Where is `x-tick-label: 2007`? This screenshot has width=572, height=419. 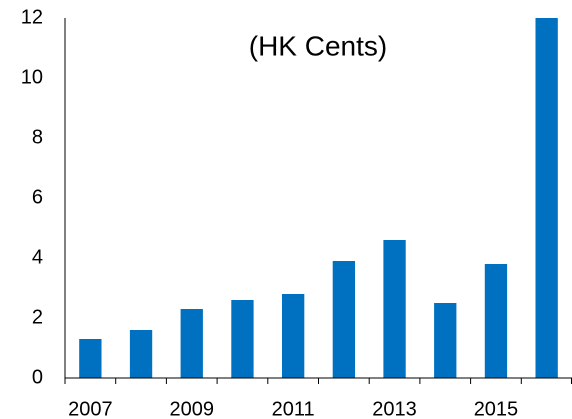
x-tick-label: 2007 is located at coordinates (90, 408).